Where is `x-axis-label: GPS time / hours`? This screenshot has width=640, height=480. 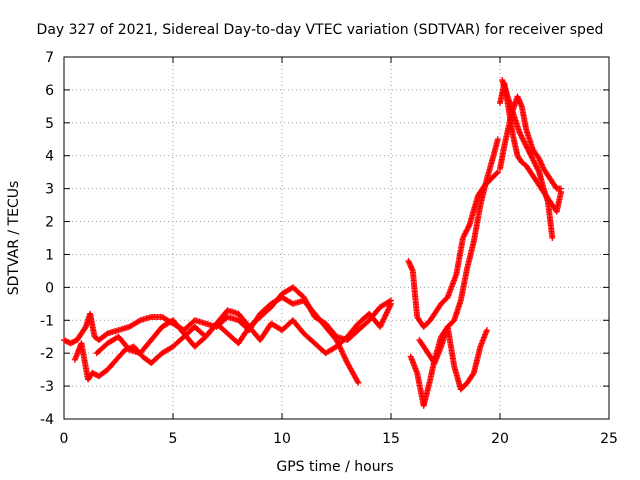
x-axis-label: GPS time / hours is located at coordinates (334, 467).